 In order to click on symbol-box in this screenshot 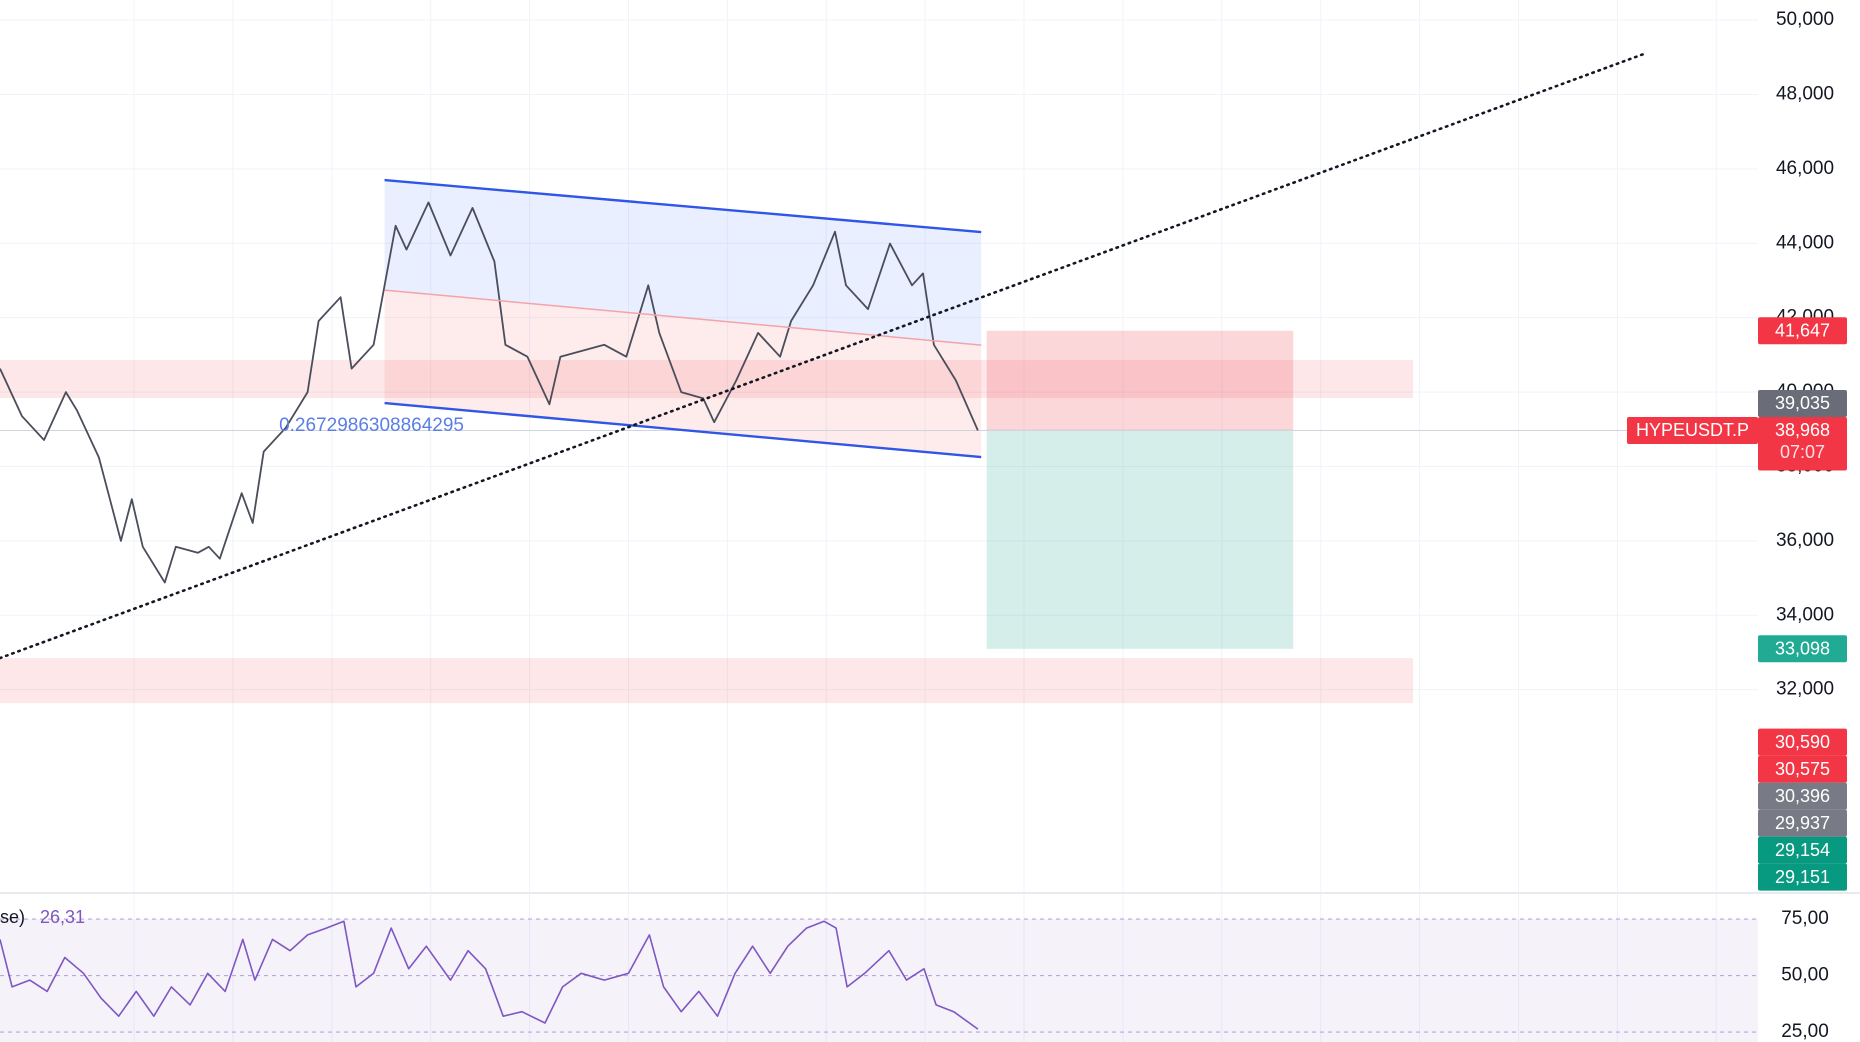, I will do `click(1692, 430)`.